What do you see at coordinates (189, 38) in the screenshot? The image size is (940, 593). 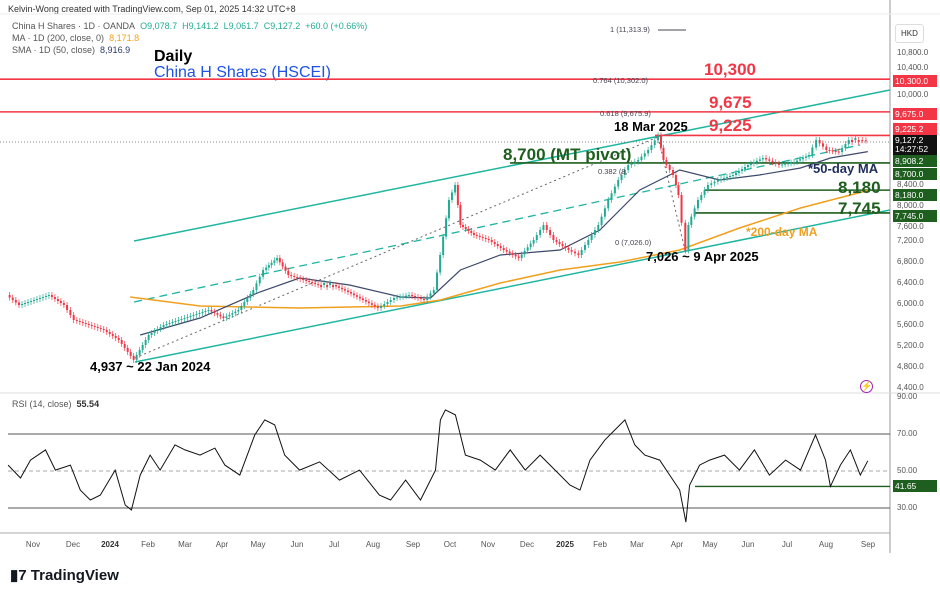 I see `ma-legend: MA · 1D (200, close, 0) 8,171.8` at bounding box center [189, 38].